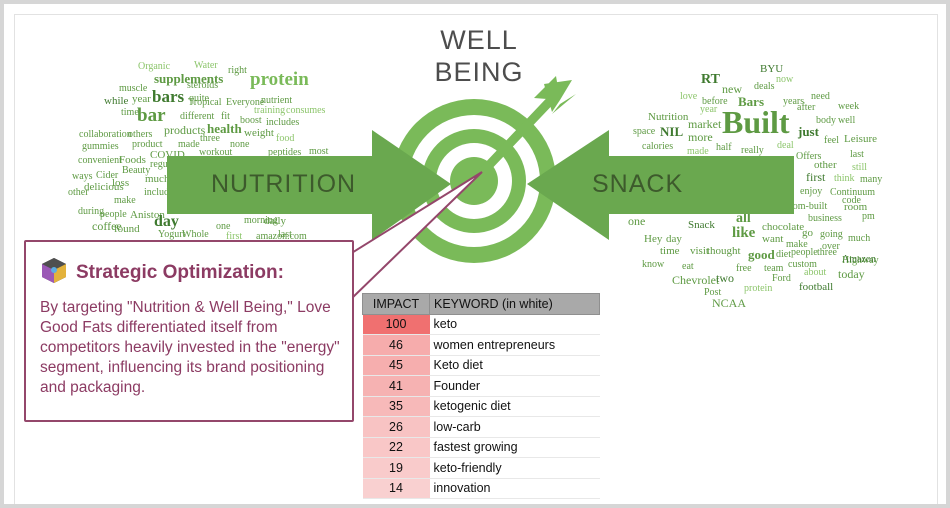  Describe the element at coordinates (853, 192) in the screenshot. I see `word-cloud-term: Continuum` at that location.